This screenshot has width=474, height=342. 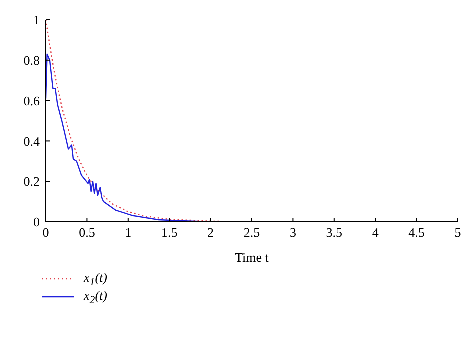 I want to click on x-tick-label: 4, so click(x=376, y=232).